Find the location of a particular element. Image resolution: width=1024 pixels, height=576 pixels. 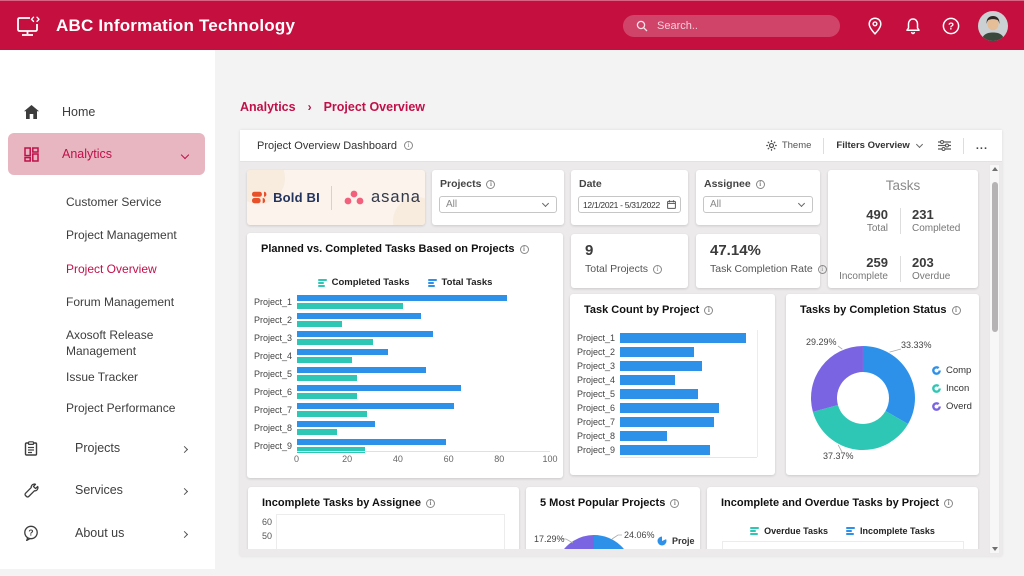

theme-button: Theme is located at coordinates (788, 145).